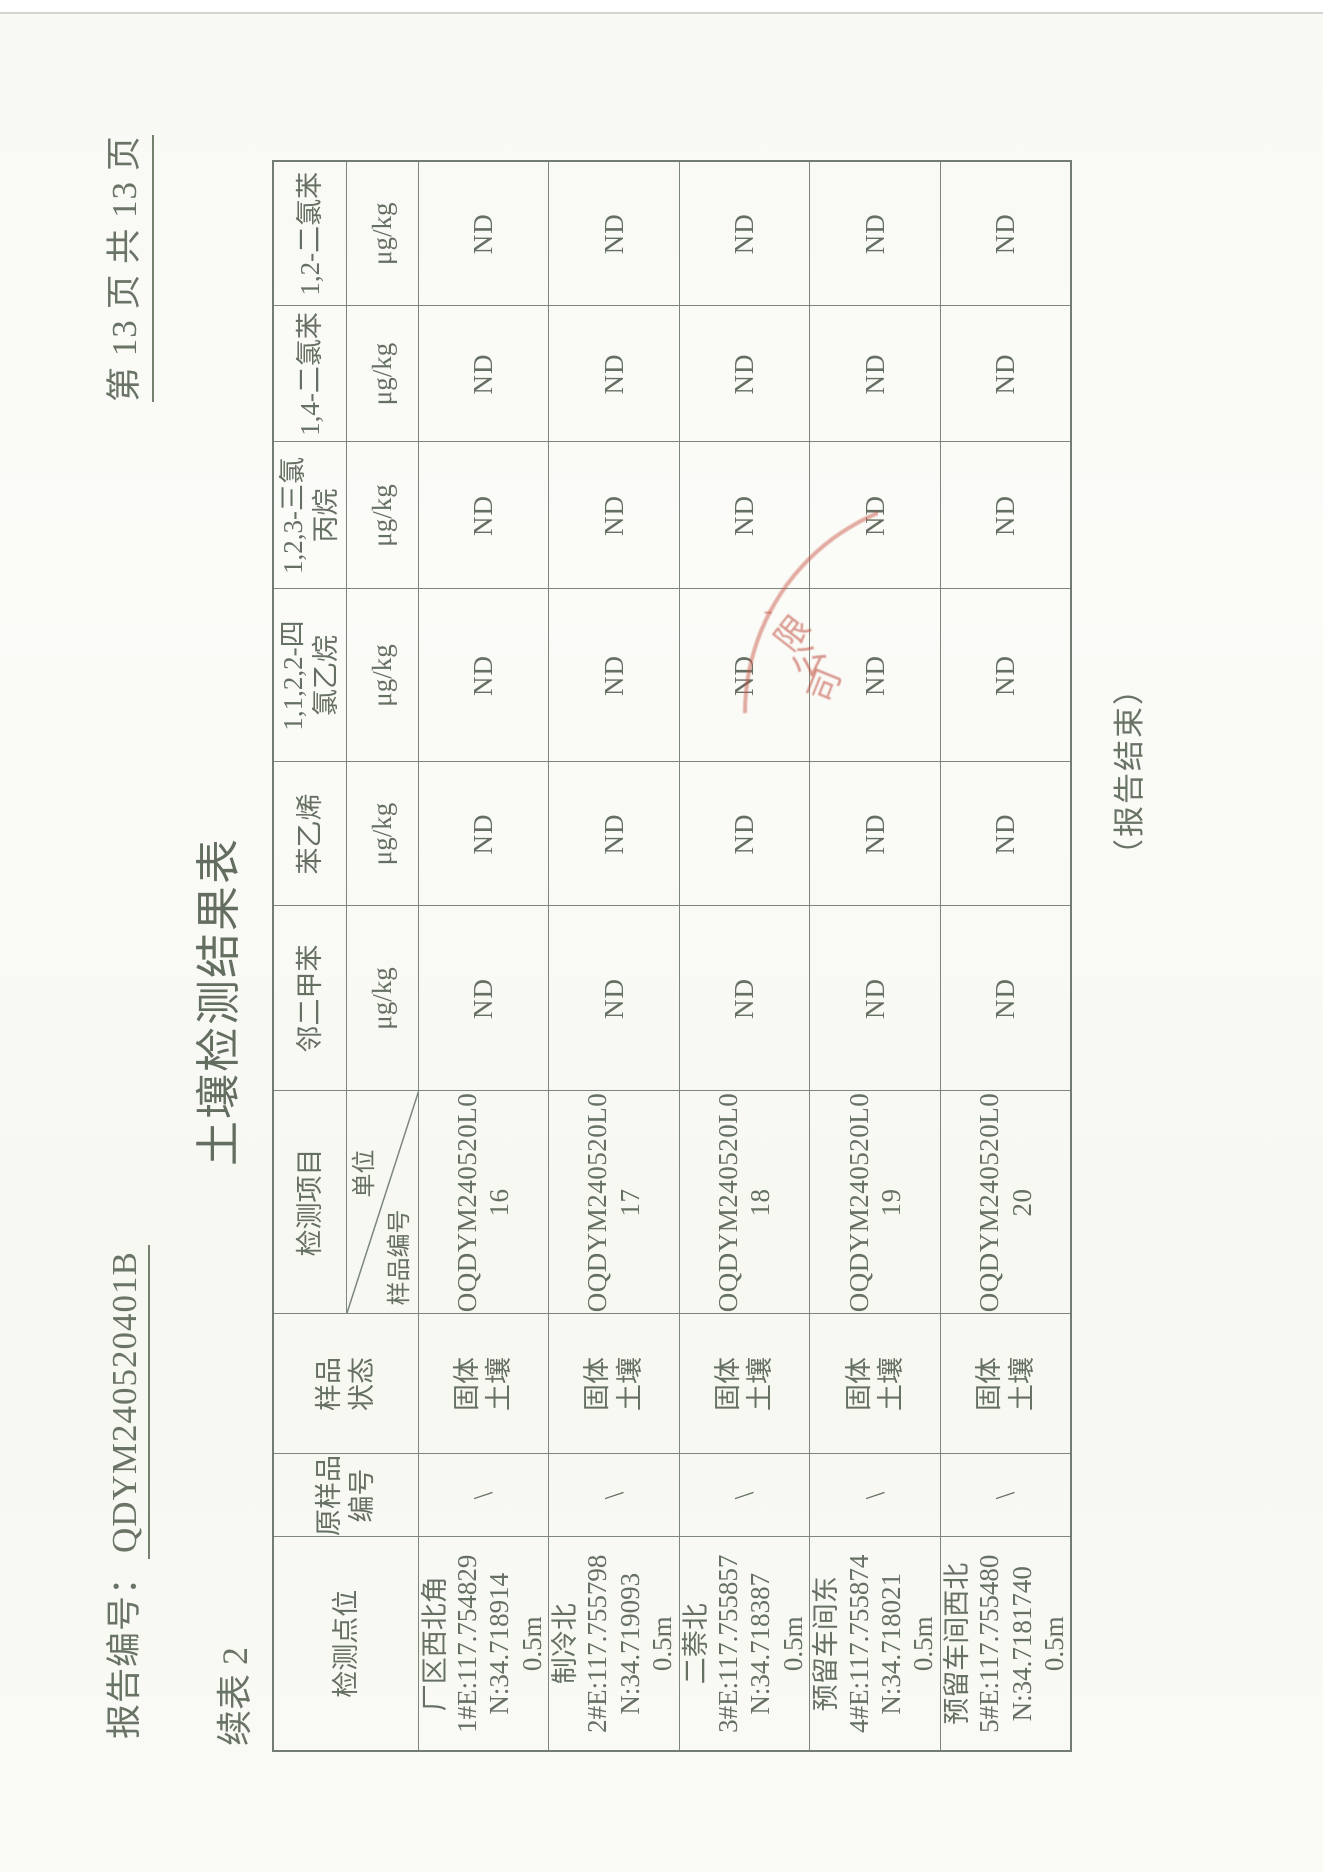 The image size is (1323, 1872). I want to click on col-header-analyte-2: 苯乙烯, so click(309, 834).